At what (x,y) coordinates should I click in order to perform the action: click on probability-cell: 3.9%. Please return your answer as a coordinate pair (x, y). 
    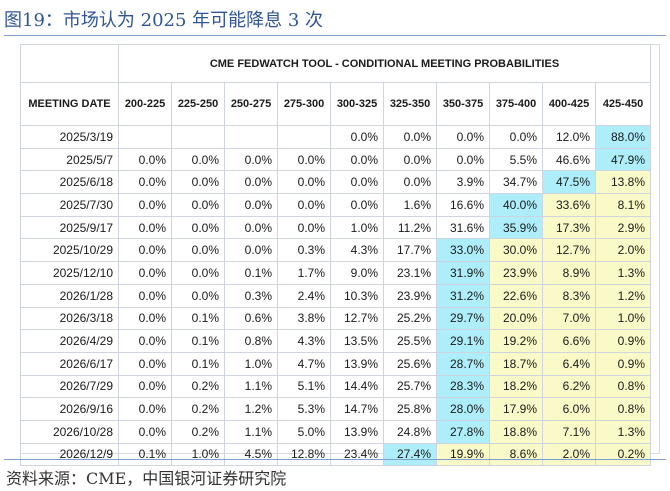
    Looking at the image, I should click on (463, 182).